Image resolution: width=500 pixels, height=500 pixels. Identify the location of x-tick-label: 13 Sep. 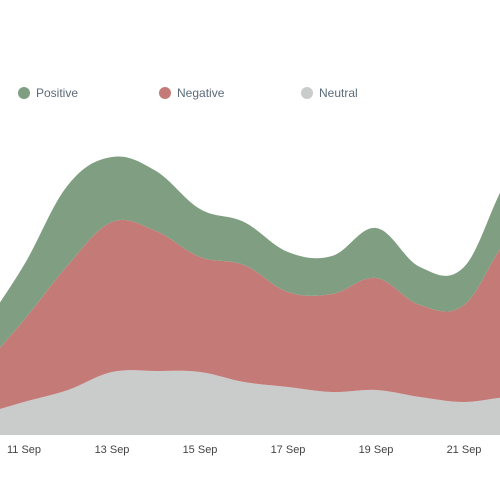
(112, 450).